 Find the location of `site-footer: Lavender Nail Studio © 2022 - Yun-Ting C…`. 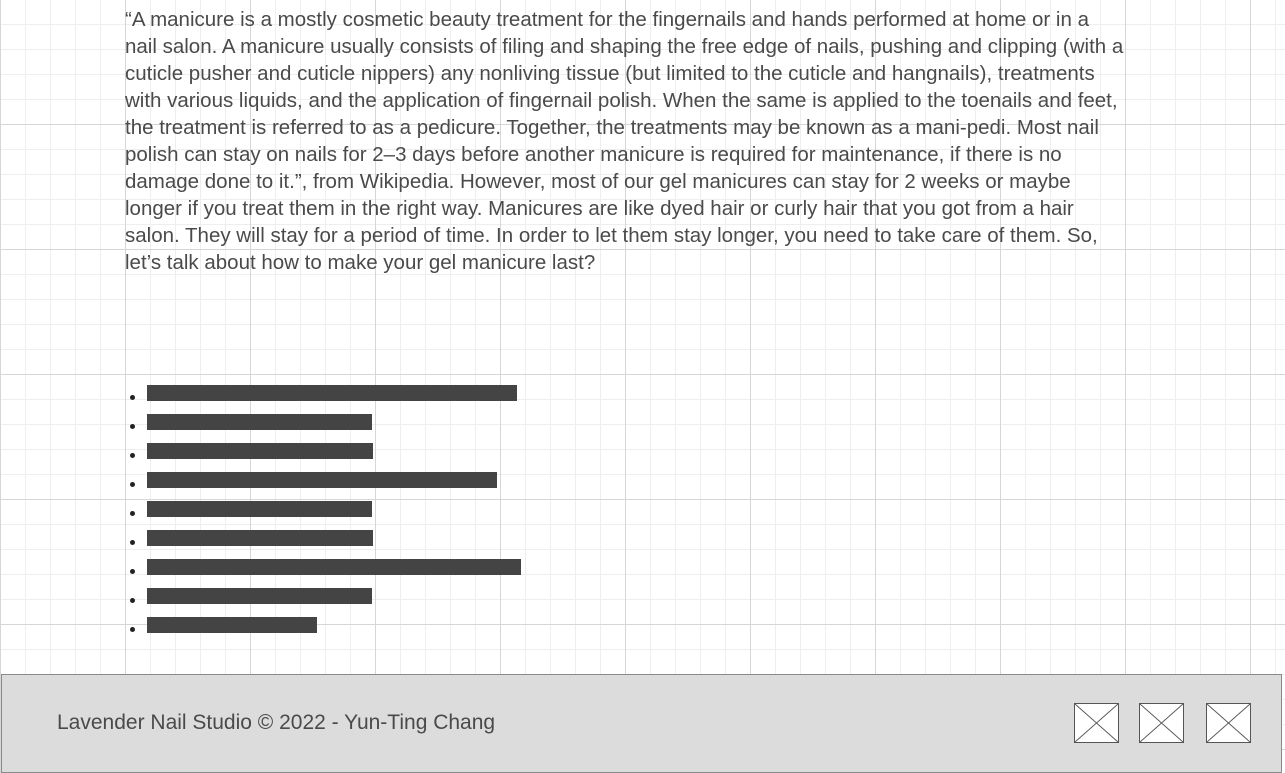

site-footer: Lavender Nail Studio © 2022 - Yun-Ting C… is located at coordinates (641, 723).